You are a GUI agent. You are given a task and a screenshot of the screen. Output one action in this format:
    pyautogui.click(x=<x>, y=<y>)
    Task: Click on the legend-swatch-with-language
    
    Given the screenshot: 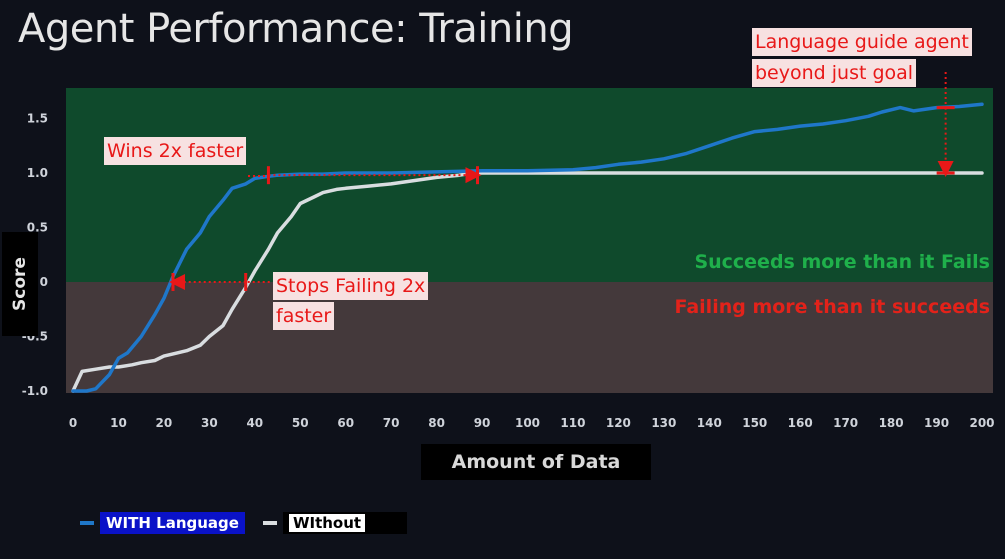 What is the action you would take?
    pyautogui.click(x=87, y=523)
    